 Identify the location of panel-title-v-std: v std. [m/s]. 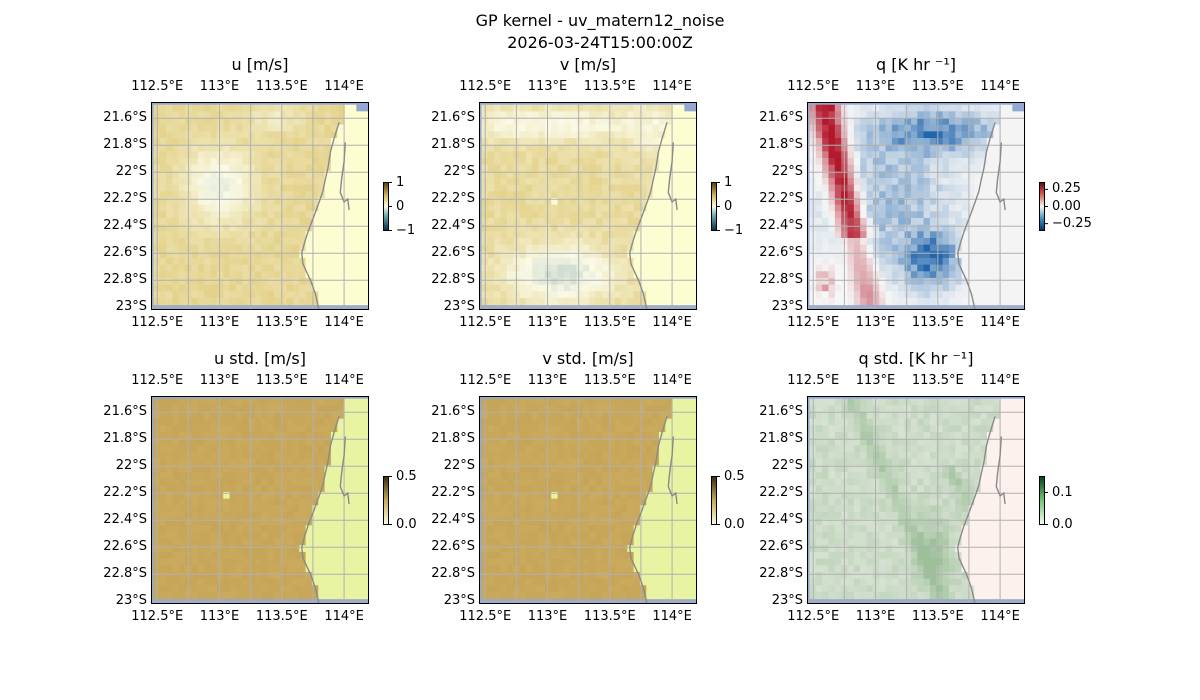
(588, 358).